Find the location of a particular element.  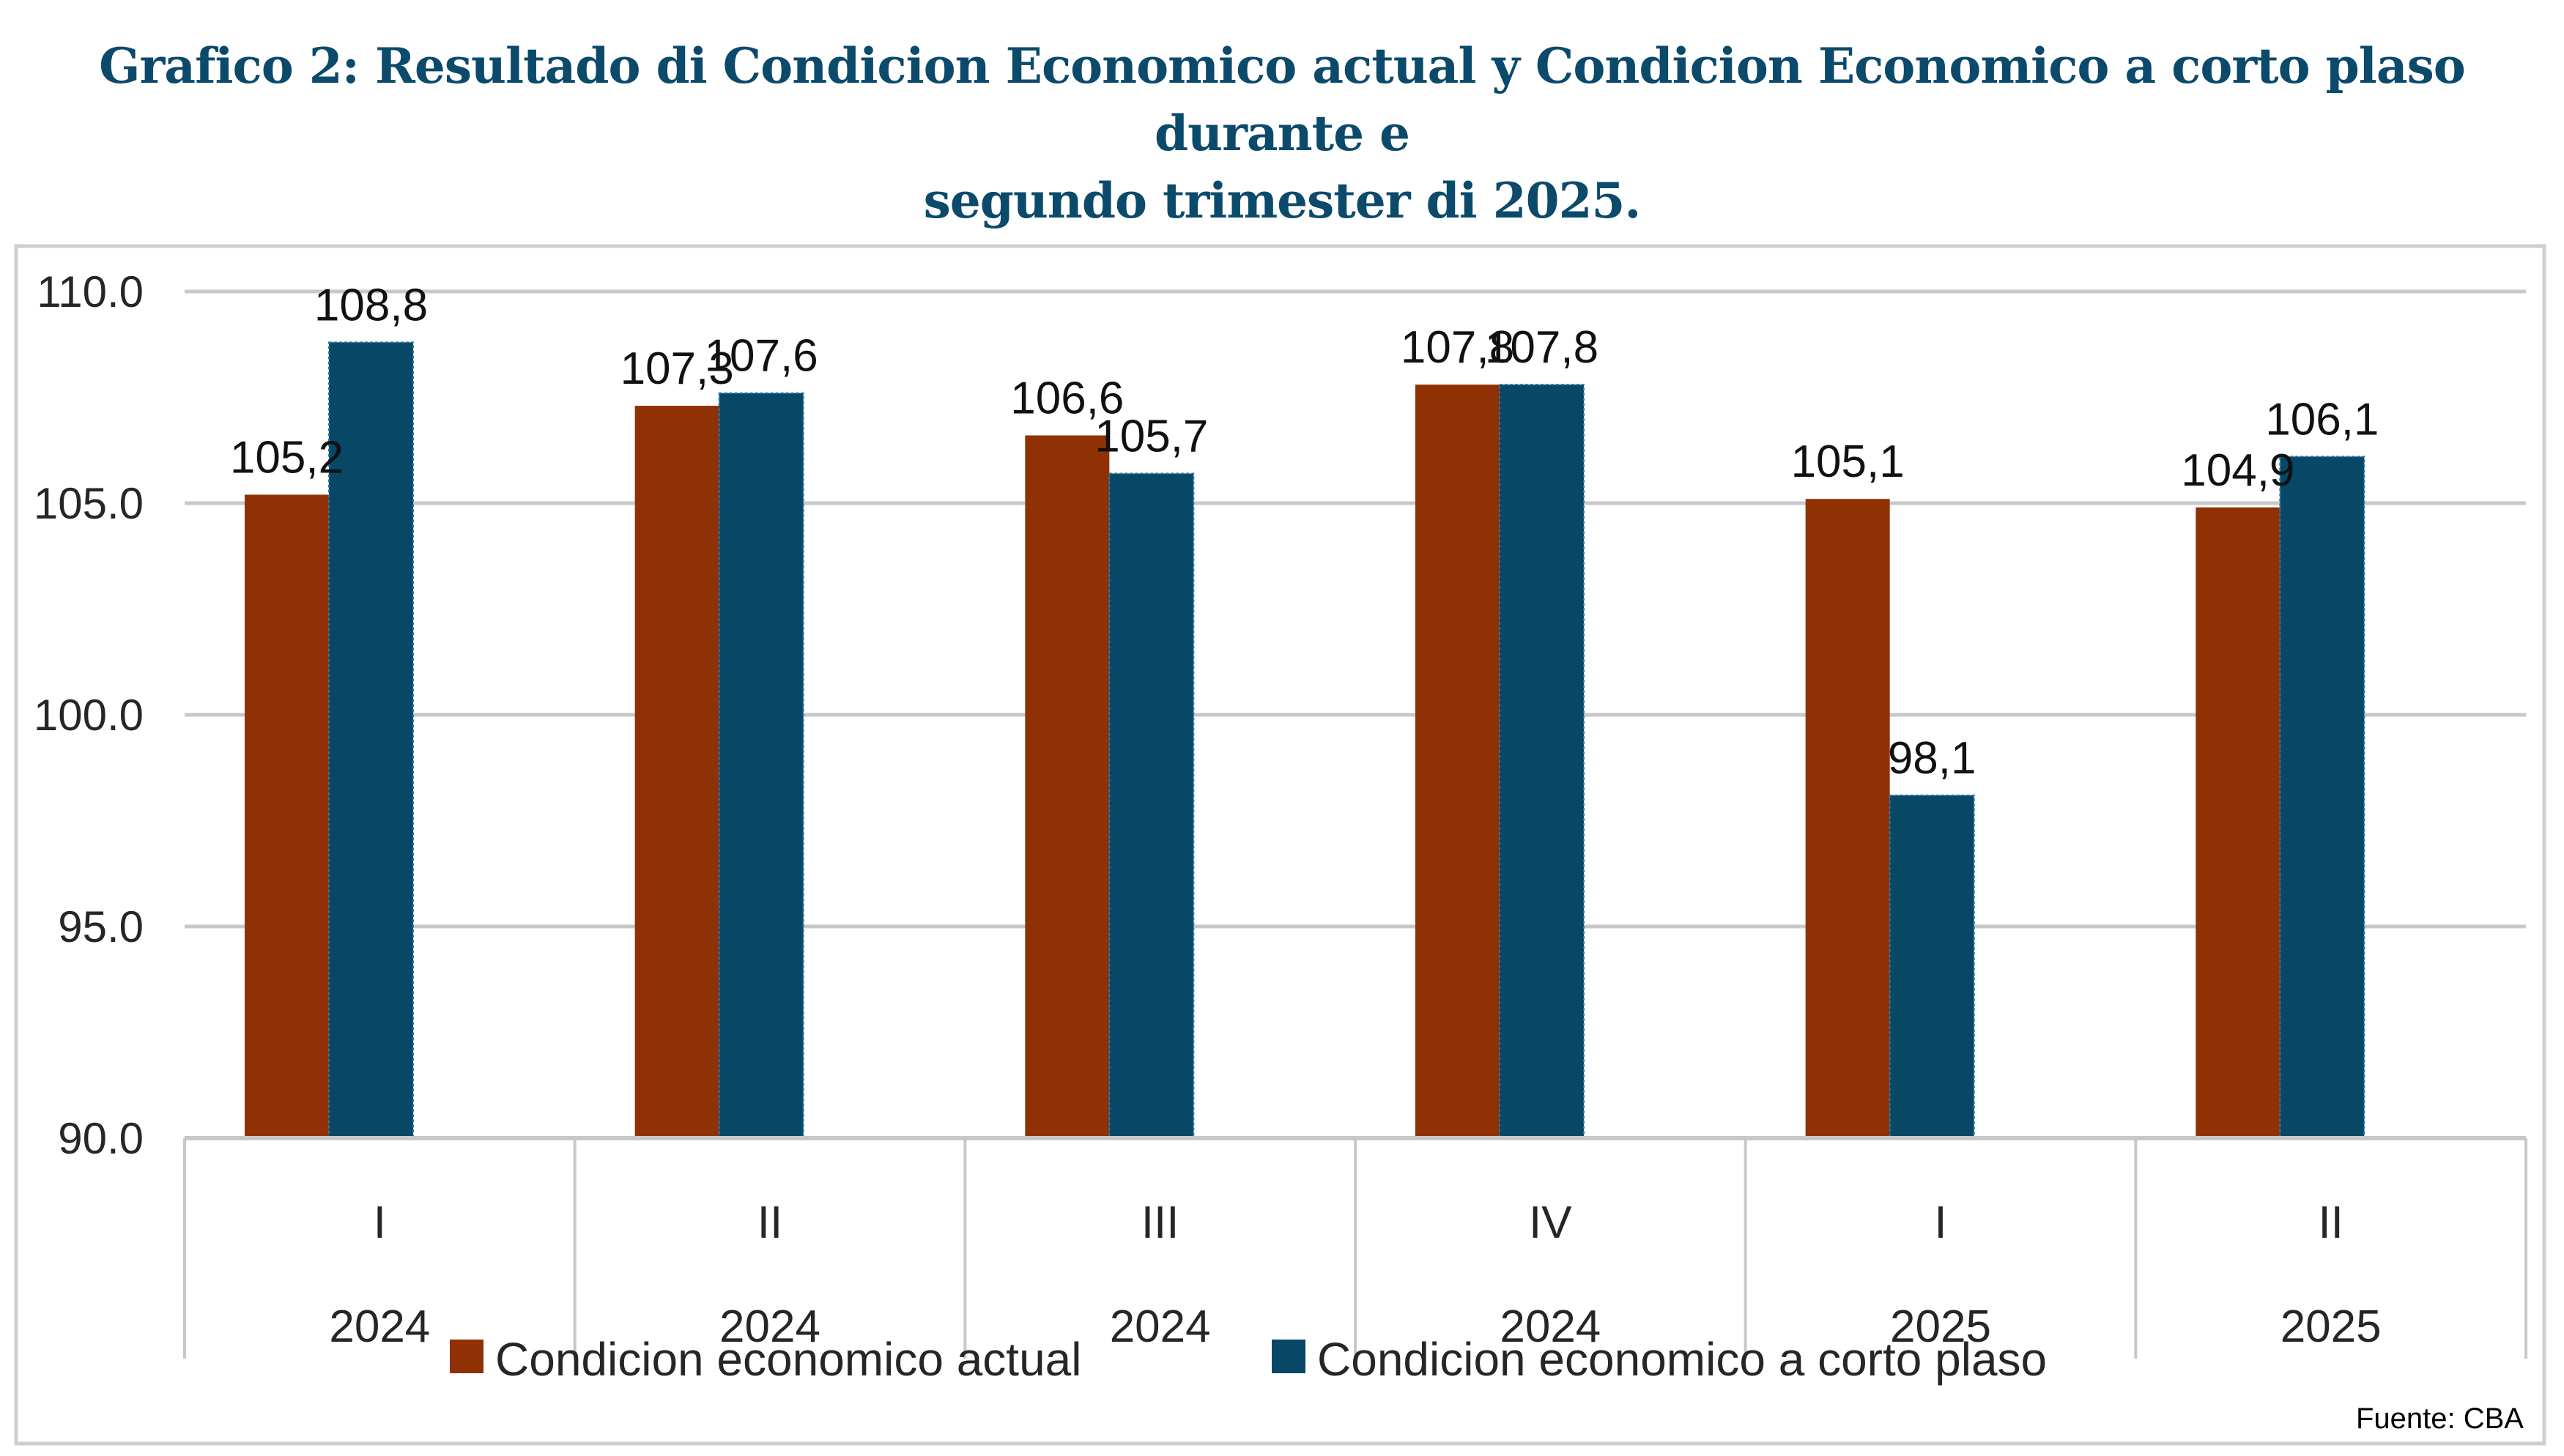

data-label: 107,6 is located at coordinates (762, 357).